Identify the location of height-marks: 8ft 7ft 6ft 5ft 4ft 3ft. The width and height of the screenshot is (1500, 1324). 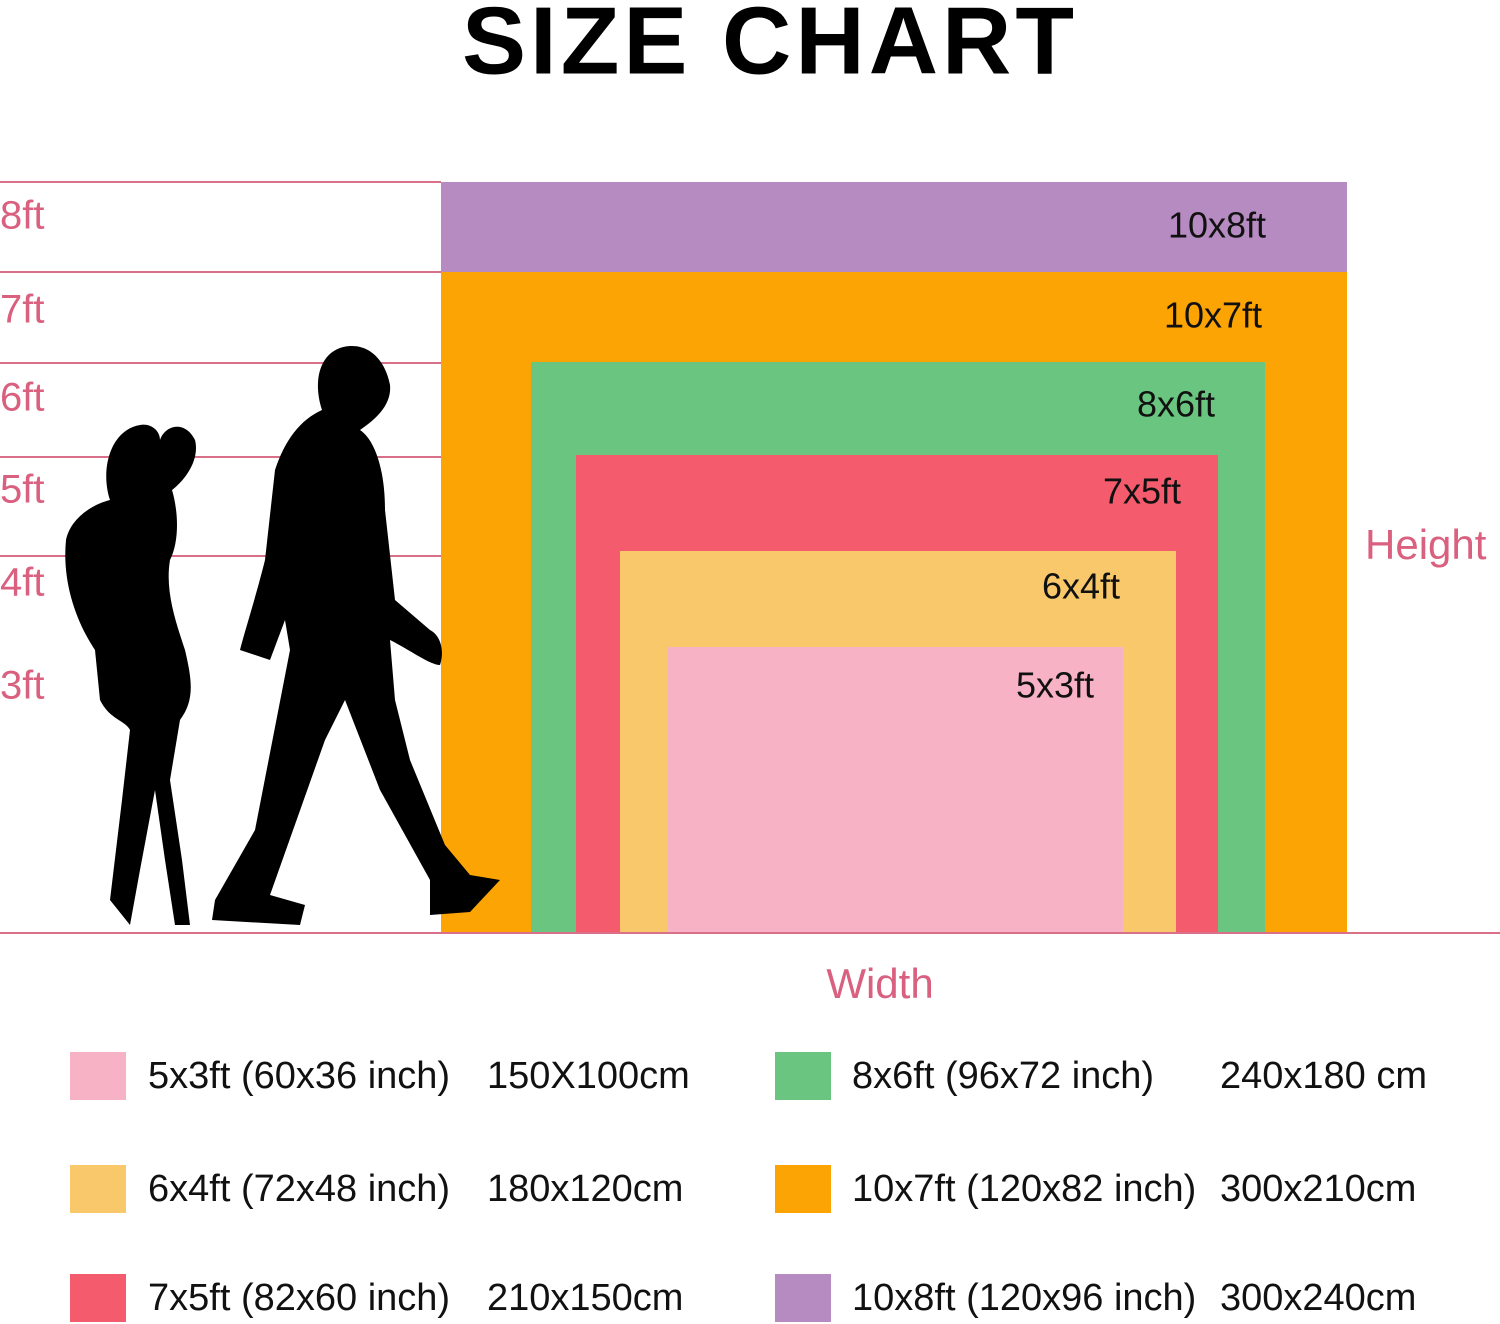
(22, 451).